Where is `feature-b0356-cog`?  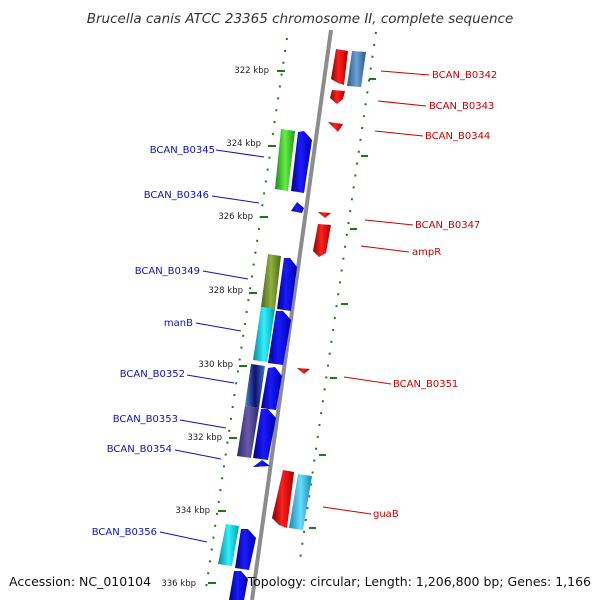 feature-b0356-cog is located at coordinates (228, 545).